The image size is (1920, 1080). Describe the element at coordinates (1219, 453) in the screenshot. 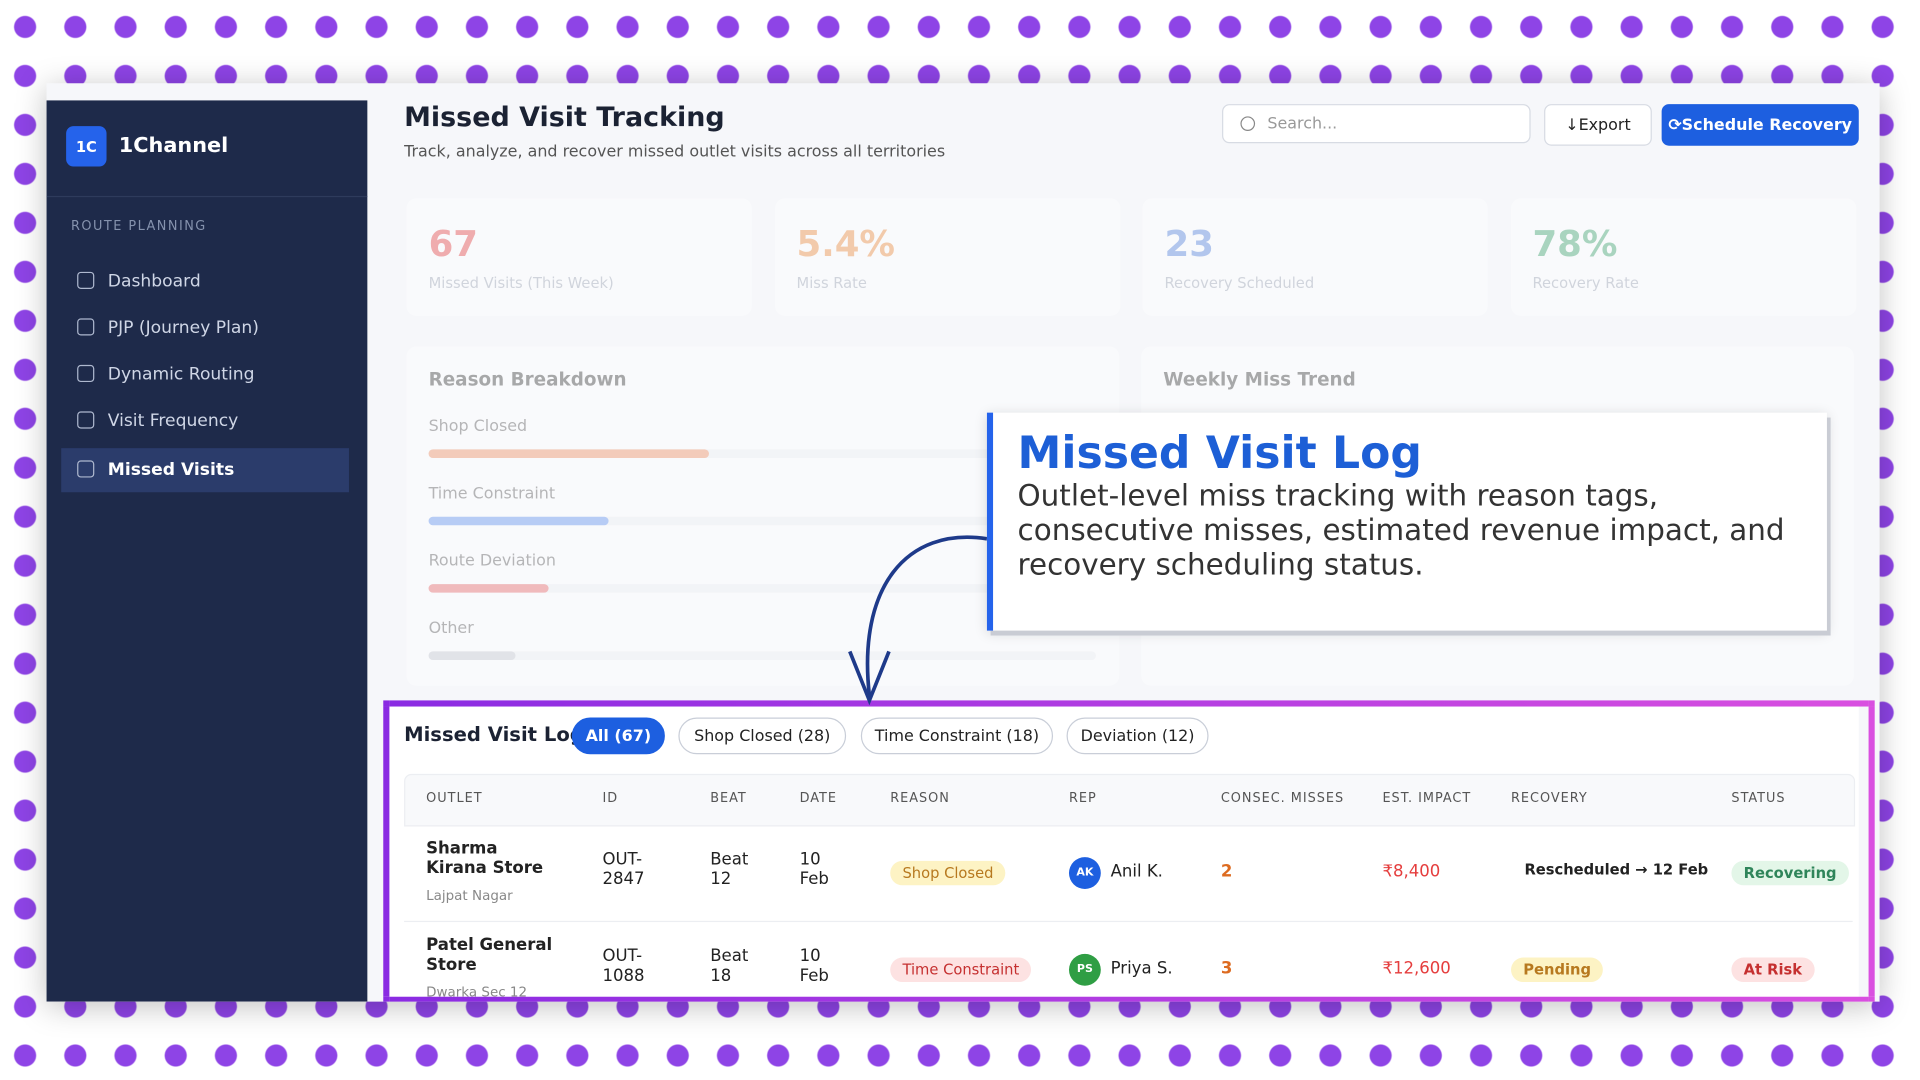

I see `callout-title: Missed Visit Log` at that location.